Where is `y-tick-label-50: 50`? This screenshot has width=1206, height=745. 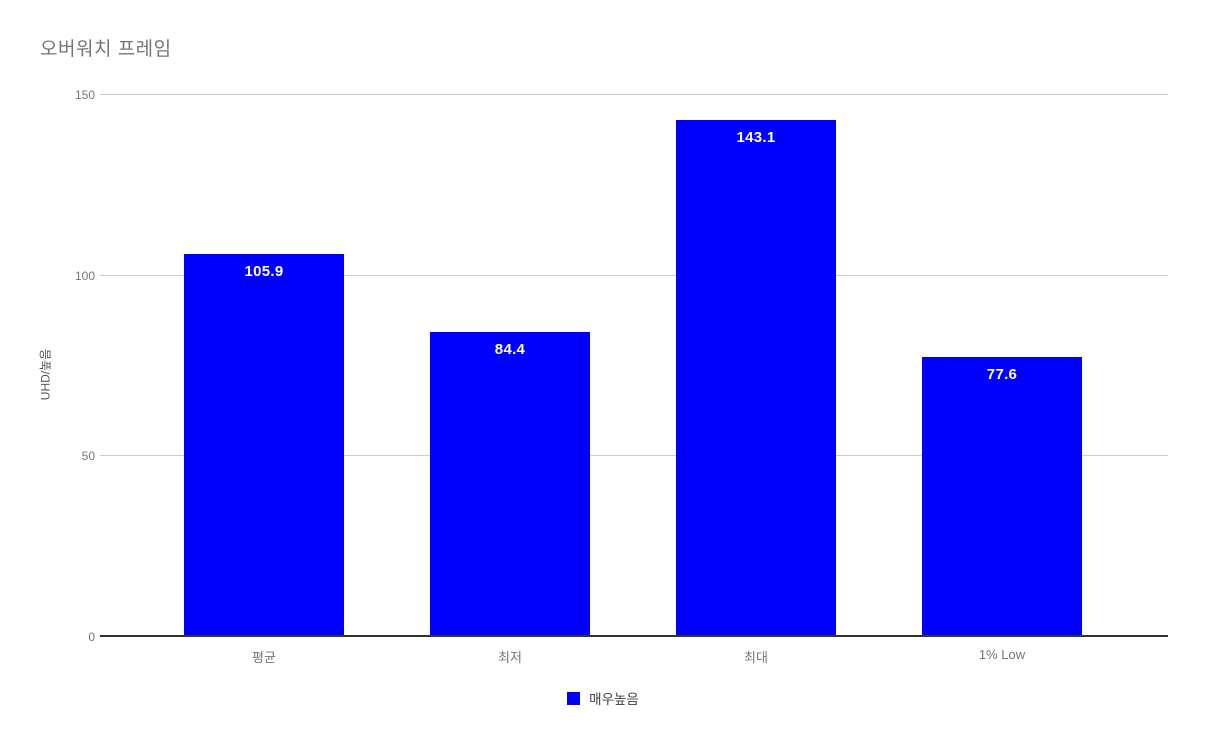 y-tick-label-50: 50 is located at coordinates (88, 456).